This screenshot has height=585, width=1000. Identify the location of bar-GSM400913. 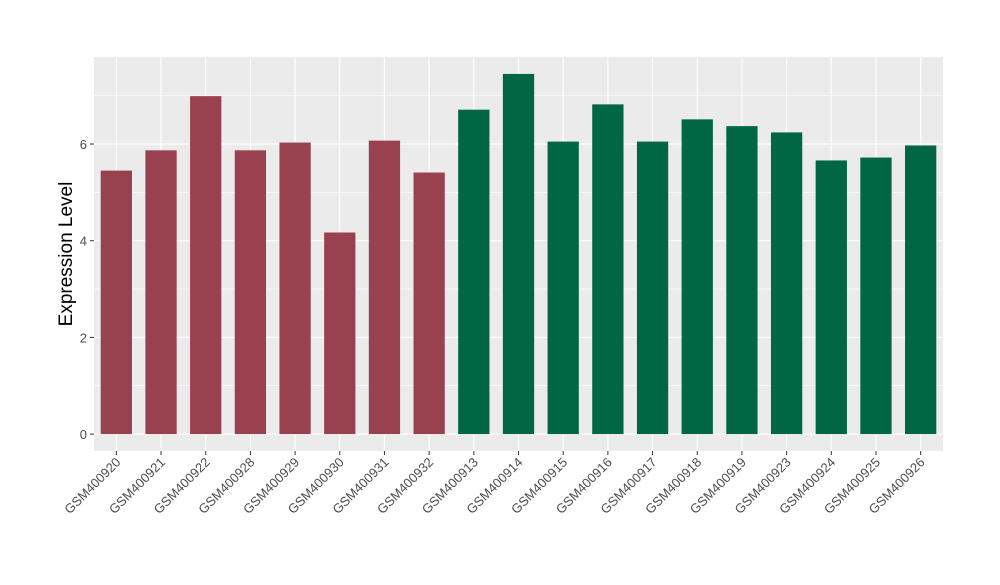
(474, 272).